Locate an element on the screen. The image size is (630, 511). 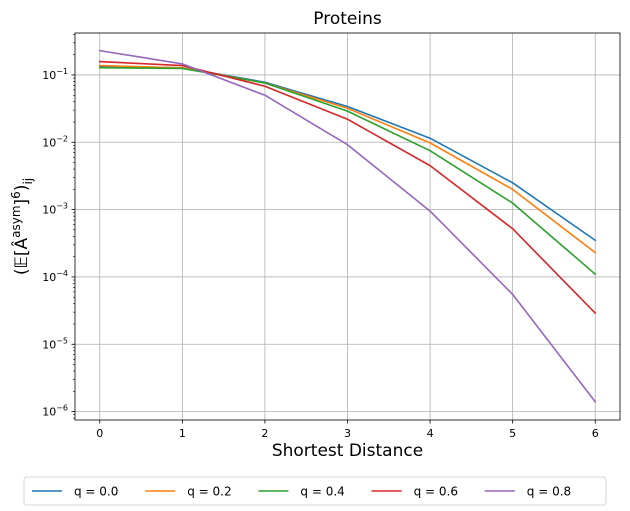
y-axis-title-part: ij is located at coordinates (28, 181).